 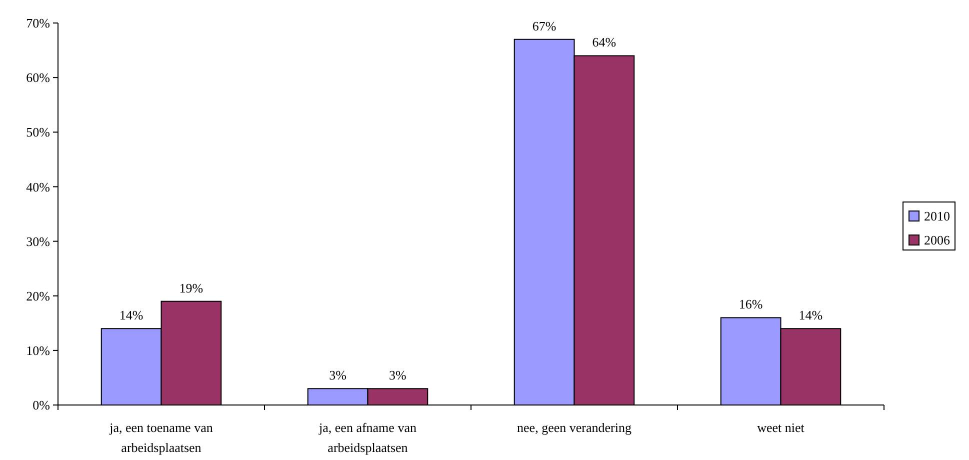 What do you see at coordinates (38, 186) in the screenshot?
I see `y-tick-label: 40%` at bounding box center [38, 186].